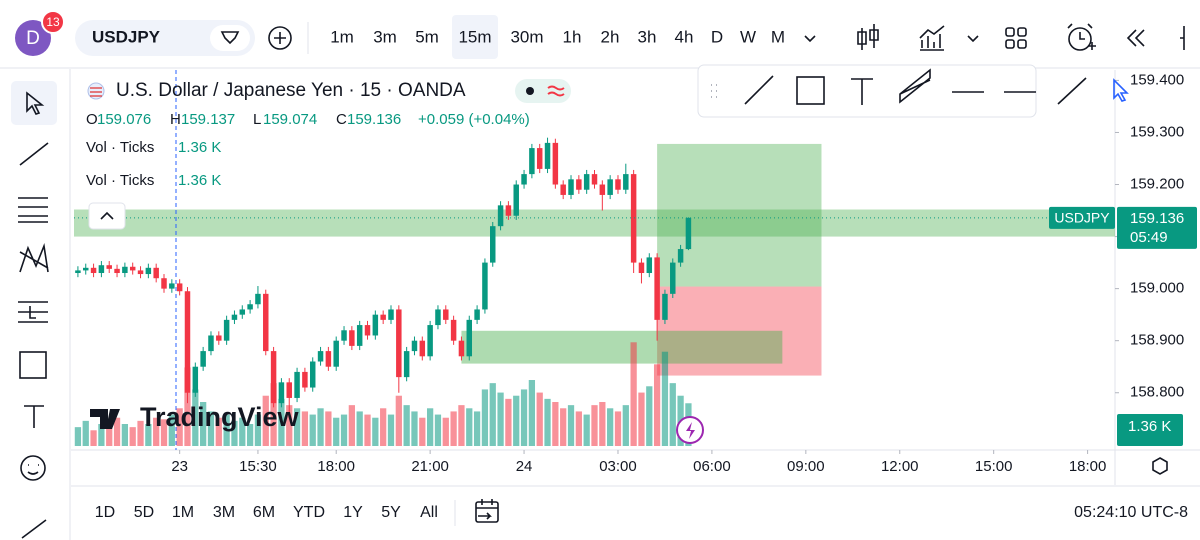  I want to click on rectangle-tool, so click(810, 90).